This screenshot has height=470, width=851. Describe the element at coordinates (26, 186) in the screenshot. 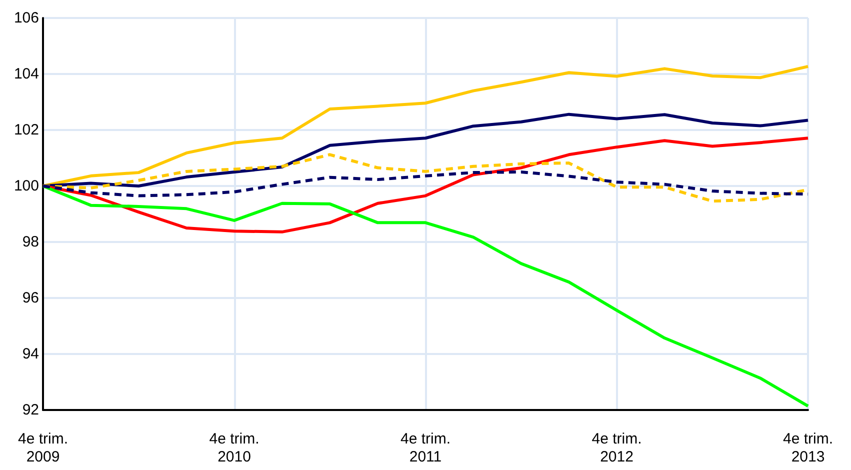

I see `y-tick-label: 100` at that location.